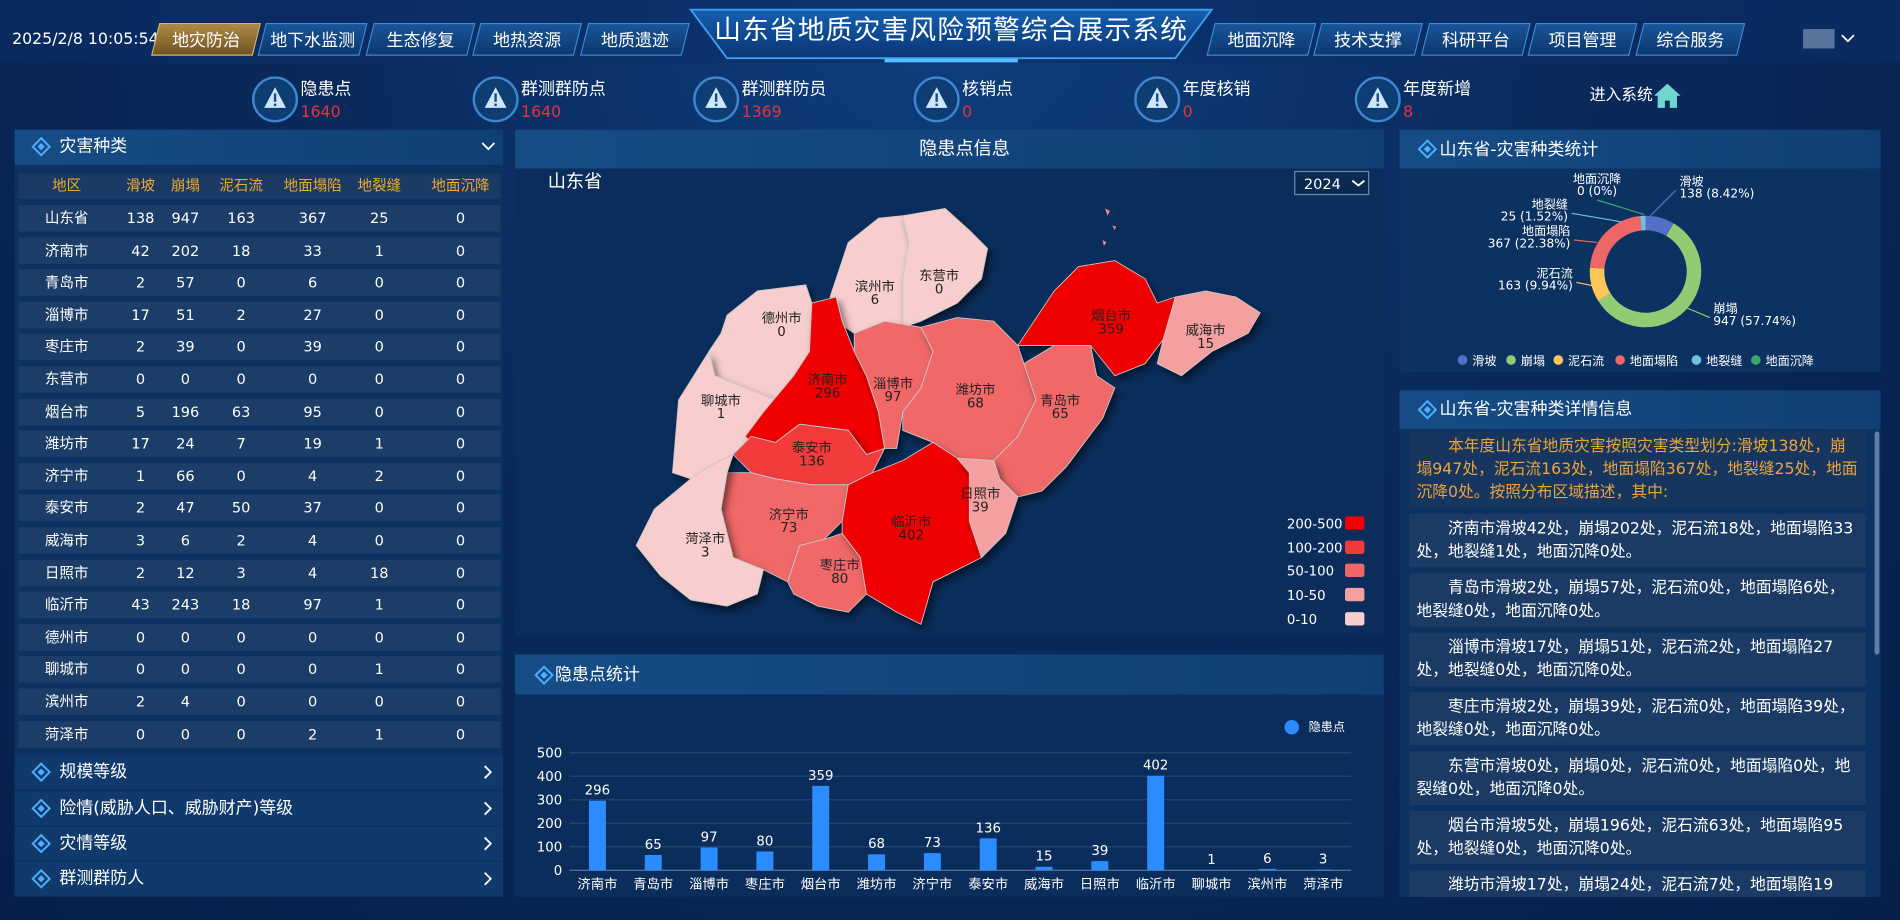 The height and width of the screenshot is (920, 1900). What do you see at coordinates (1583, 39) in the screenshot?
I see `nav-tab: 项目管理` at bounding box center [1583, 39].